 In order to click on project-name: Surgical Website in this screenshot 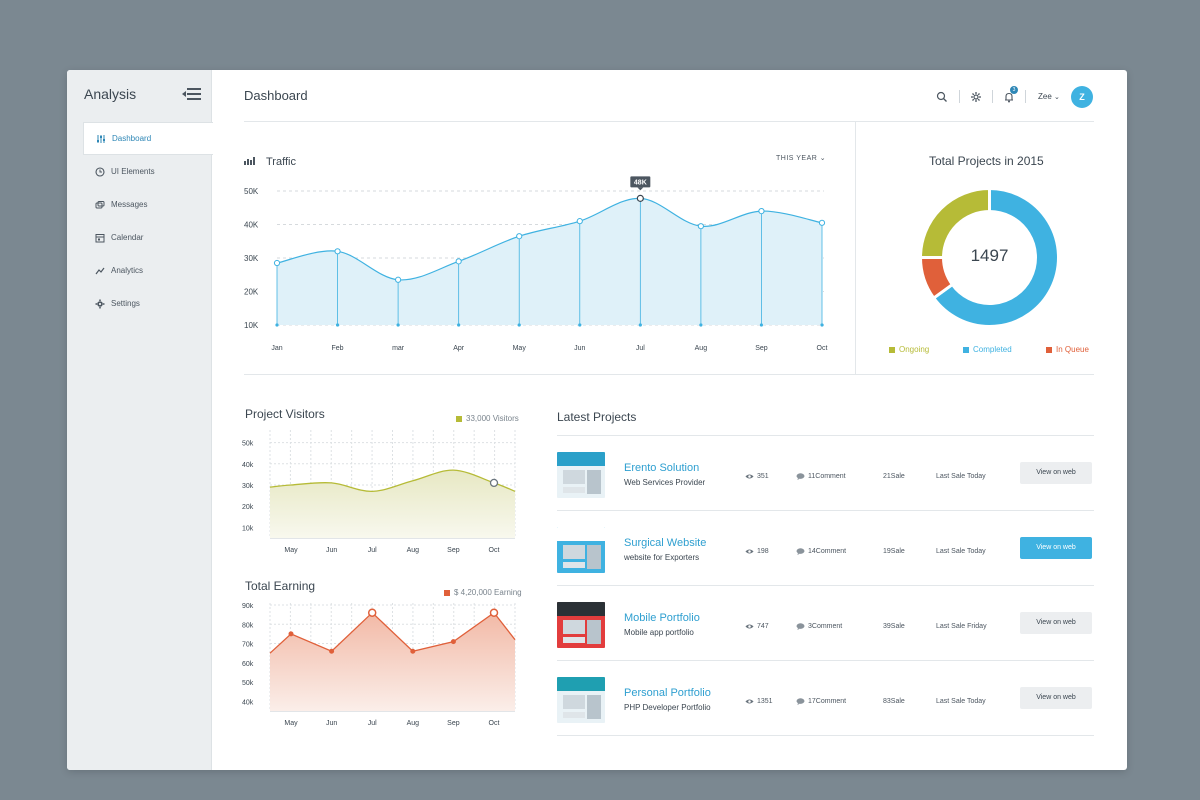, I will do `click(665, 543)`.